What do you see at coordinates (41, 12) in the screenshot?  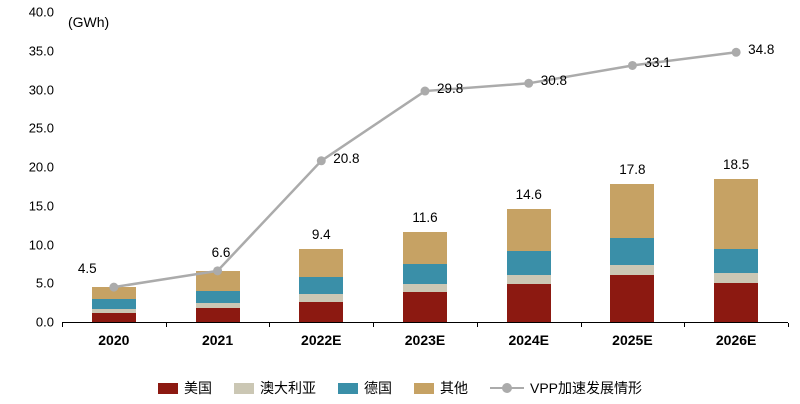 I see `y-tick-label: 40.0` at bounding box center [41, 12].